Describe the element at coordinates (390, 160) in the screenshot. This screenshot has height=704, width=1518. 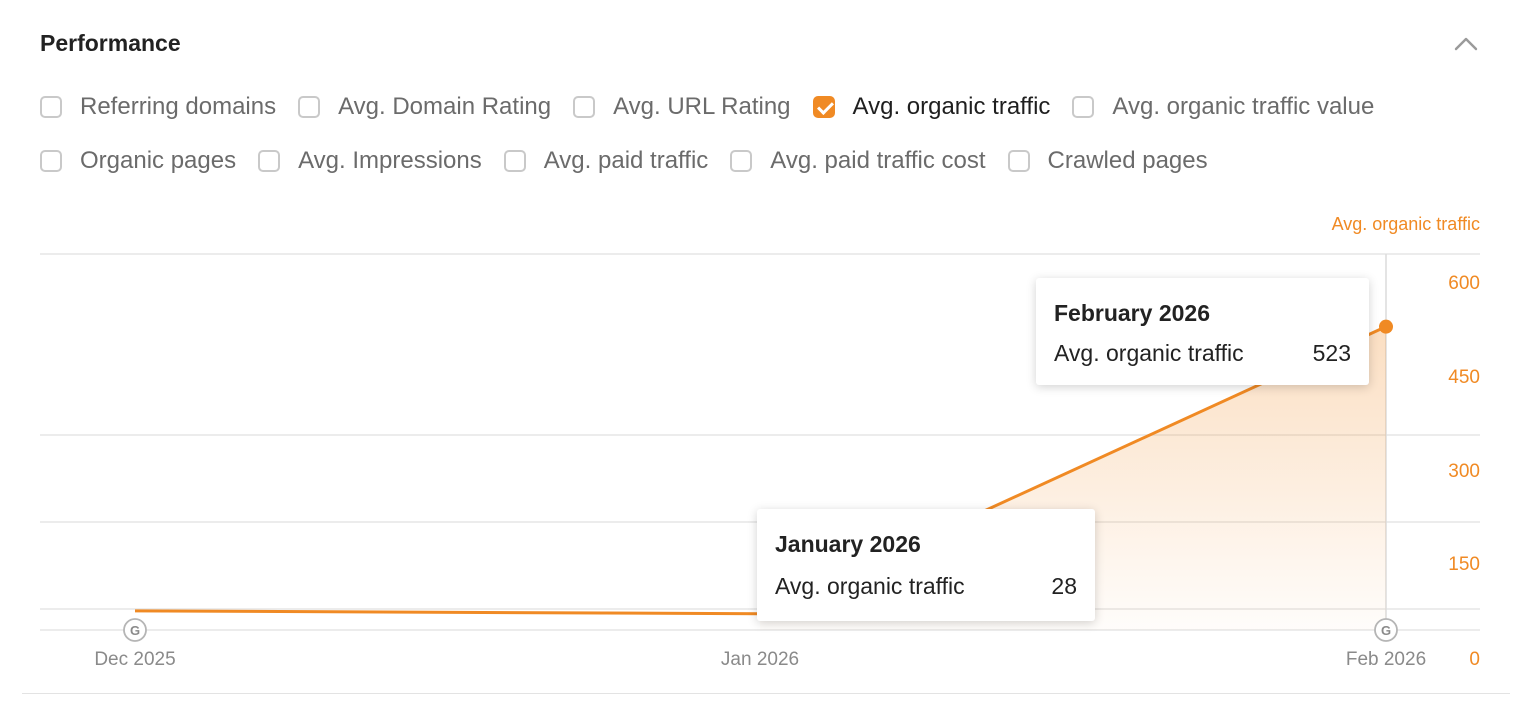
I see `checkbox-label: Avg. Impressions` at that location.